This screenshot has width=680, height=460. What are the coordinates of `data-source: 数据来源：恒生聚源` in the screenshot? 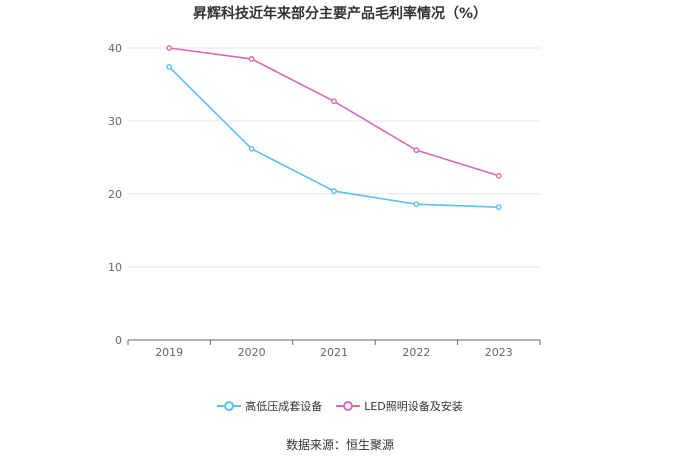 It's located at (339, 445).